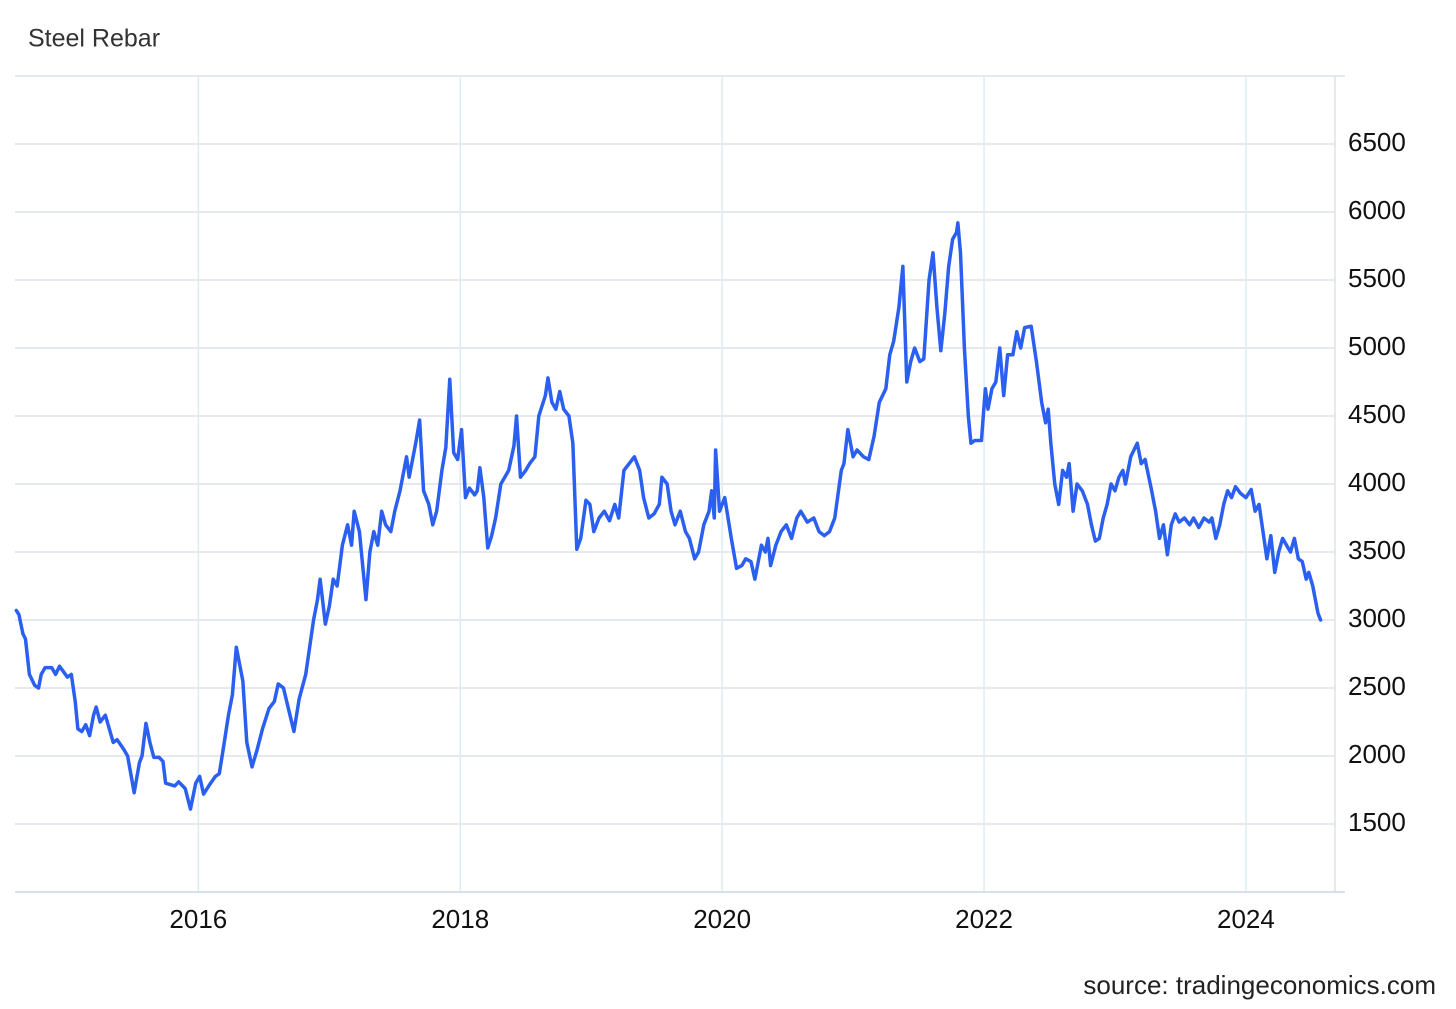  I want to click on y-tick-label: 1500, so click(1377, 822).